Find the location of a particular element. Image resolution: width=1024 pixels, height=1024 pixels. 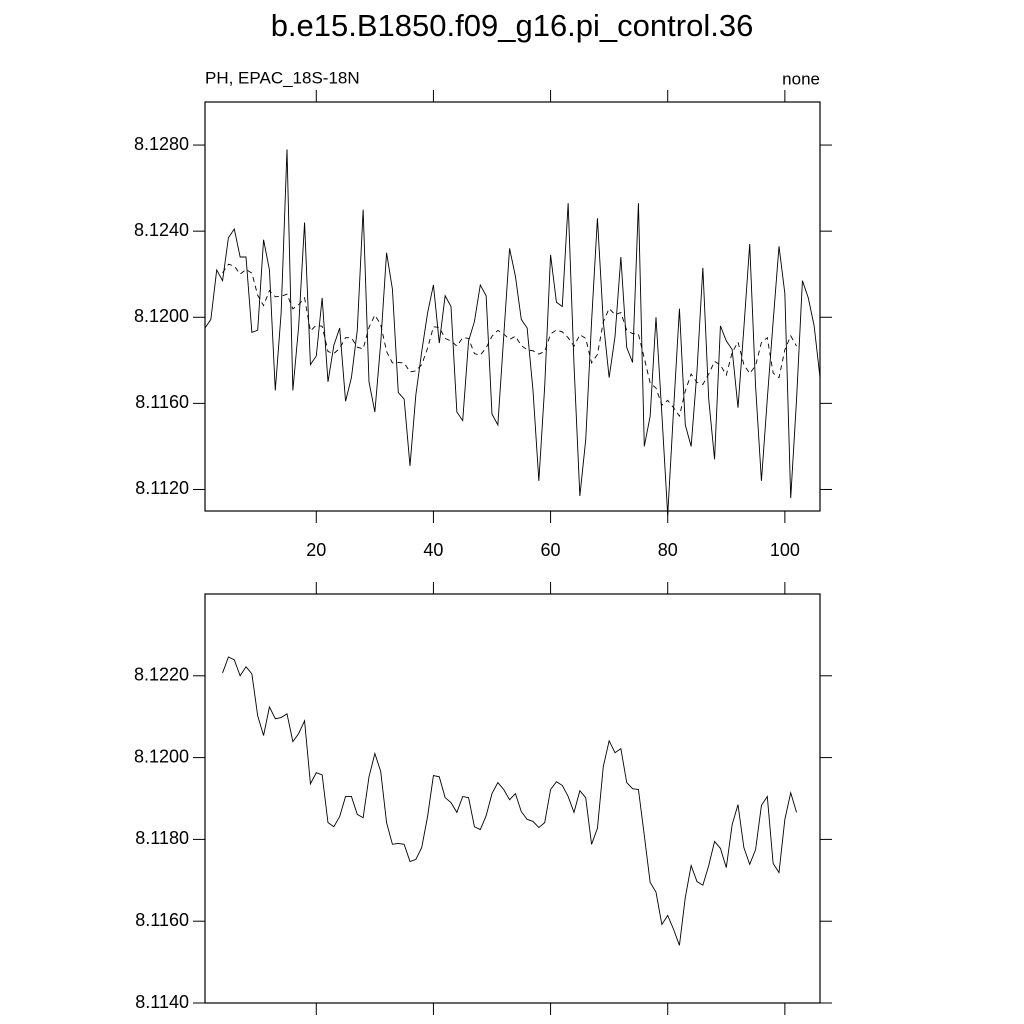

y-tick-label: 8.1220 is located at coordinates (161, 675).